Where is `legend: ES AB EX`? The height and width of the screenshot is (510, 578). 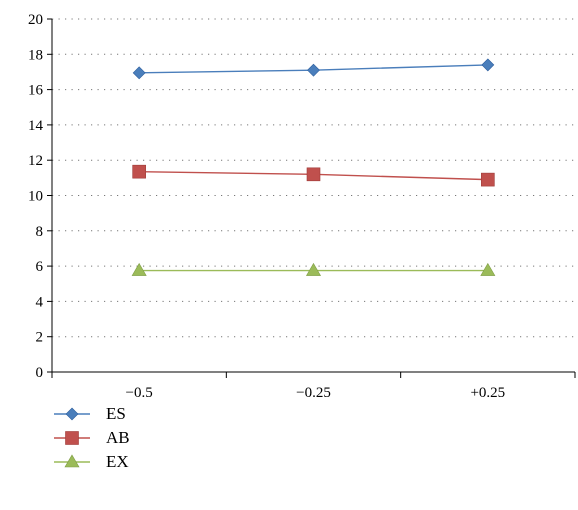 legend: ES AB EX is located at coordinates (91, 438).